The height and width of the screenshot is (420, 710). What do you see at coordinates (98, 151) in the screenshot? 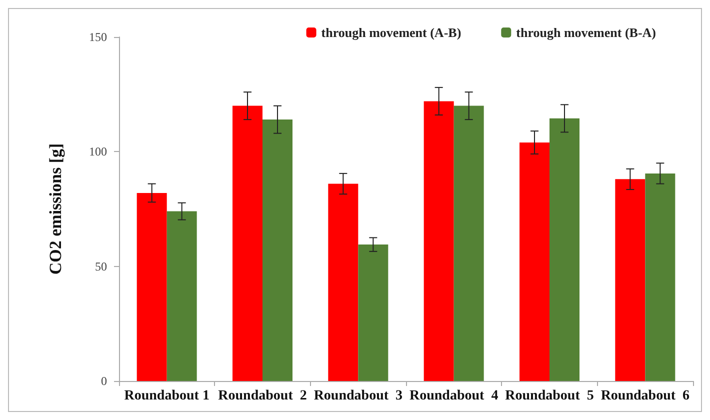
I see `y-tick-label: 100` at bounding box center [98, 151].